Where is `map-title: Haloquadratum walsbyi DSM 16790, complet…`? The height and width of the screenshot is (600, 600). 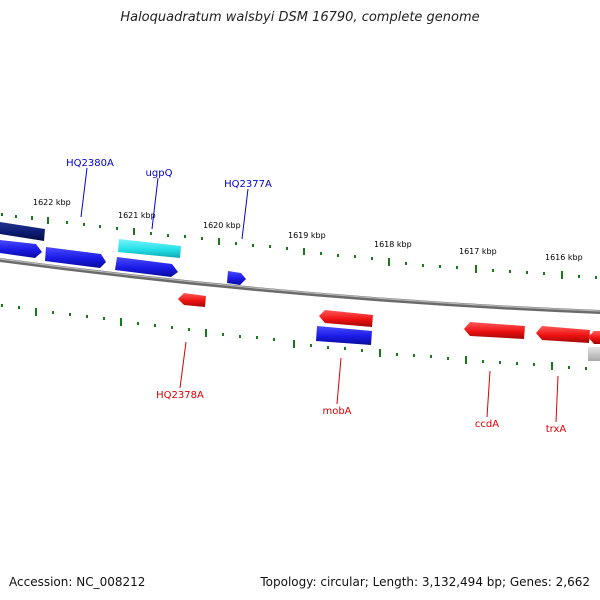
map-title: Haloquadratum walsbyi DSM 16790, complet… is located at coordinates (300, 17).